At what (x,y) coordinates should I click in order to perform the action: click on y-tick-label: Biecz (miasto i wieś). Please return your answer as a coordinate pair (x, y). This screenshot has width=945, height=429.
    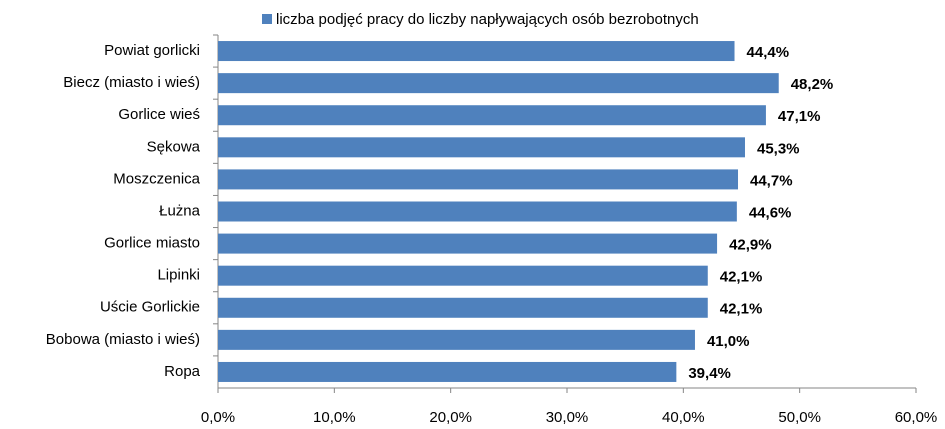
    Looking at the image, I should click on (131, 82).